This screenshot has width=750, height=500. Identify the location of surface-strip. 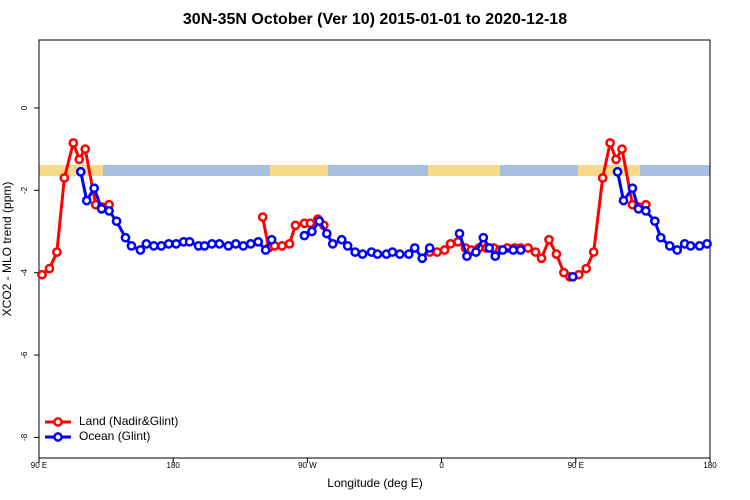
(374, 170).